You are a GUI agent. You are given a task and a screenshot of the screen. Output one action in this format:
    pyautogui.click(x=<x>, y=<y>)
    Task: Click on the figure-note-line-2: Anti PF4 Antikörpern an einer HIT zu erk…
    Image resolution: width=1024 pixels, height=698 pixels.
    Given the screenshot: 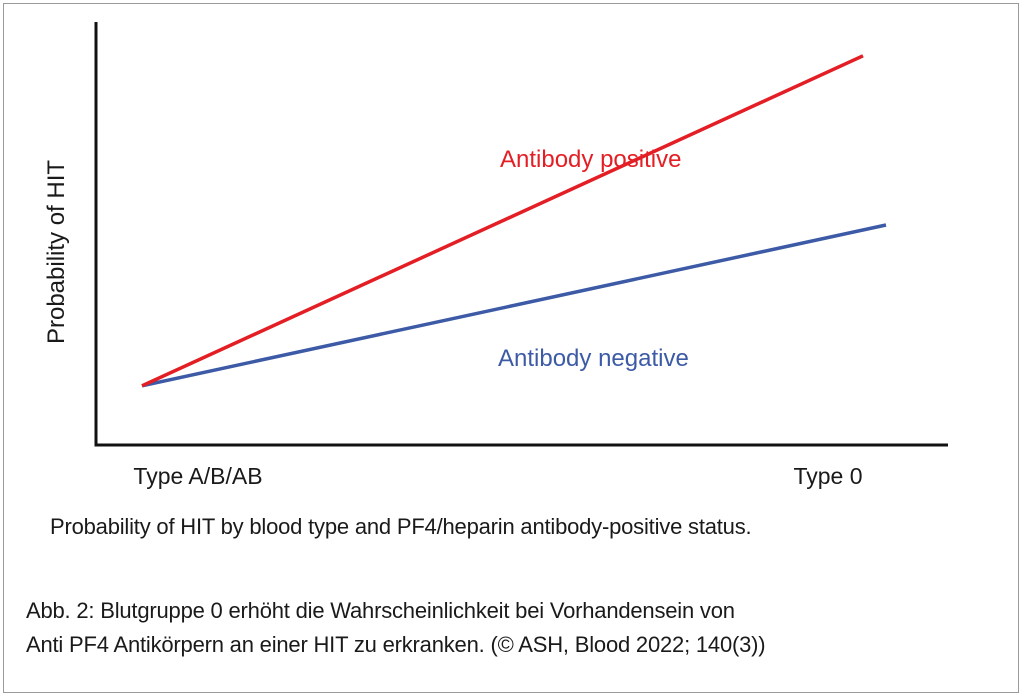 What is the action you would take?
    pyautogui.click(x=396, y=644)
    